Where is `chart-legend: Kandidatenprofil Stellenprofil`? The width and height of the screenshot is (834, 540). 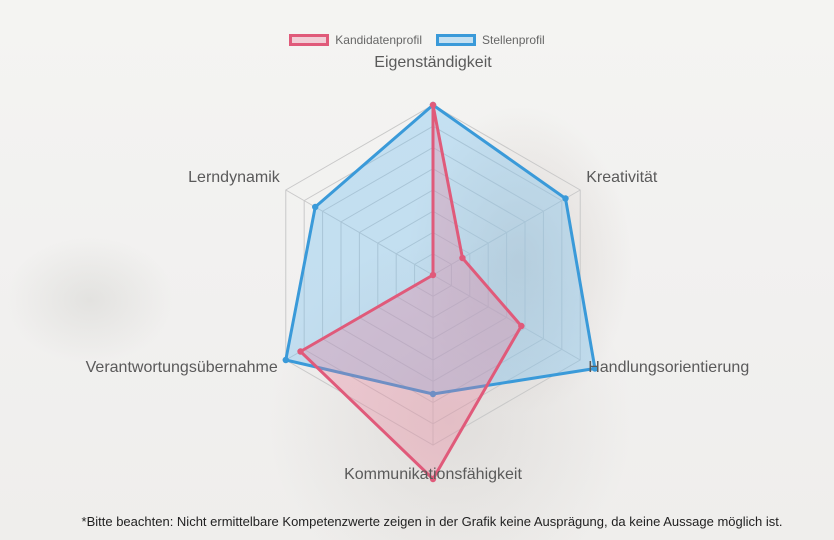
chart-legend: Kandidatenprofil Stellenprofil is located at coordinates (417, 40).